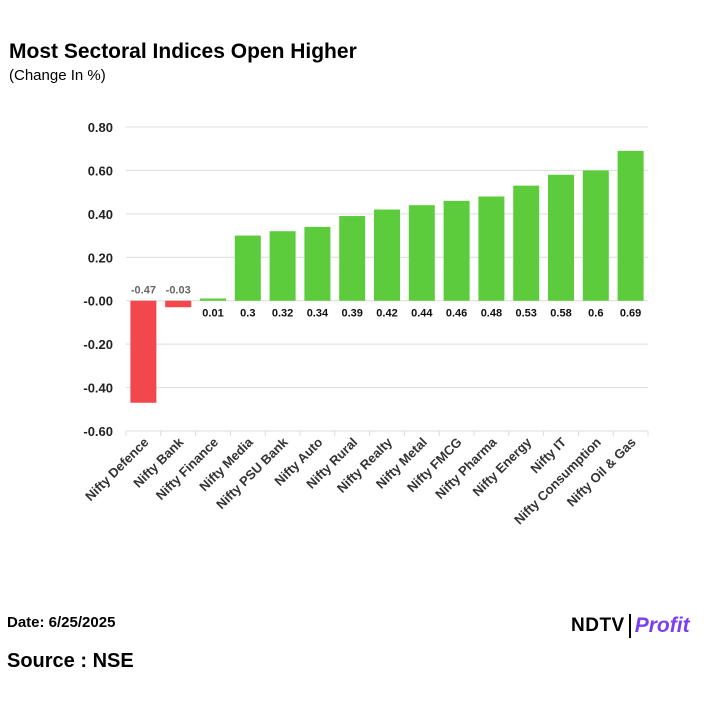 This screenshot has width=720, height=720. I want to click on data-label: 0.53, so click(525, 314).